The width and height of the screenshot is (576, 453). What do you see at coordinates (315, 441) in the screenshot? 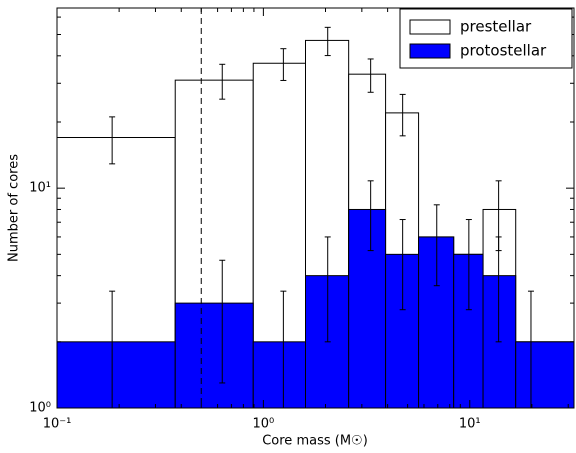
I see `x-axis-label: Core mass (M☉)` at bounding box center [315, 441].